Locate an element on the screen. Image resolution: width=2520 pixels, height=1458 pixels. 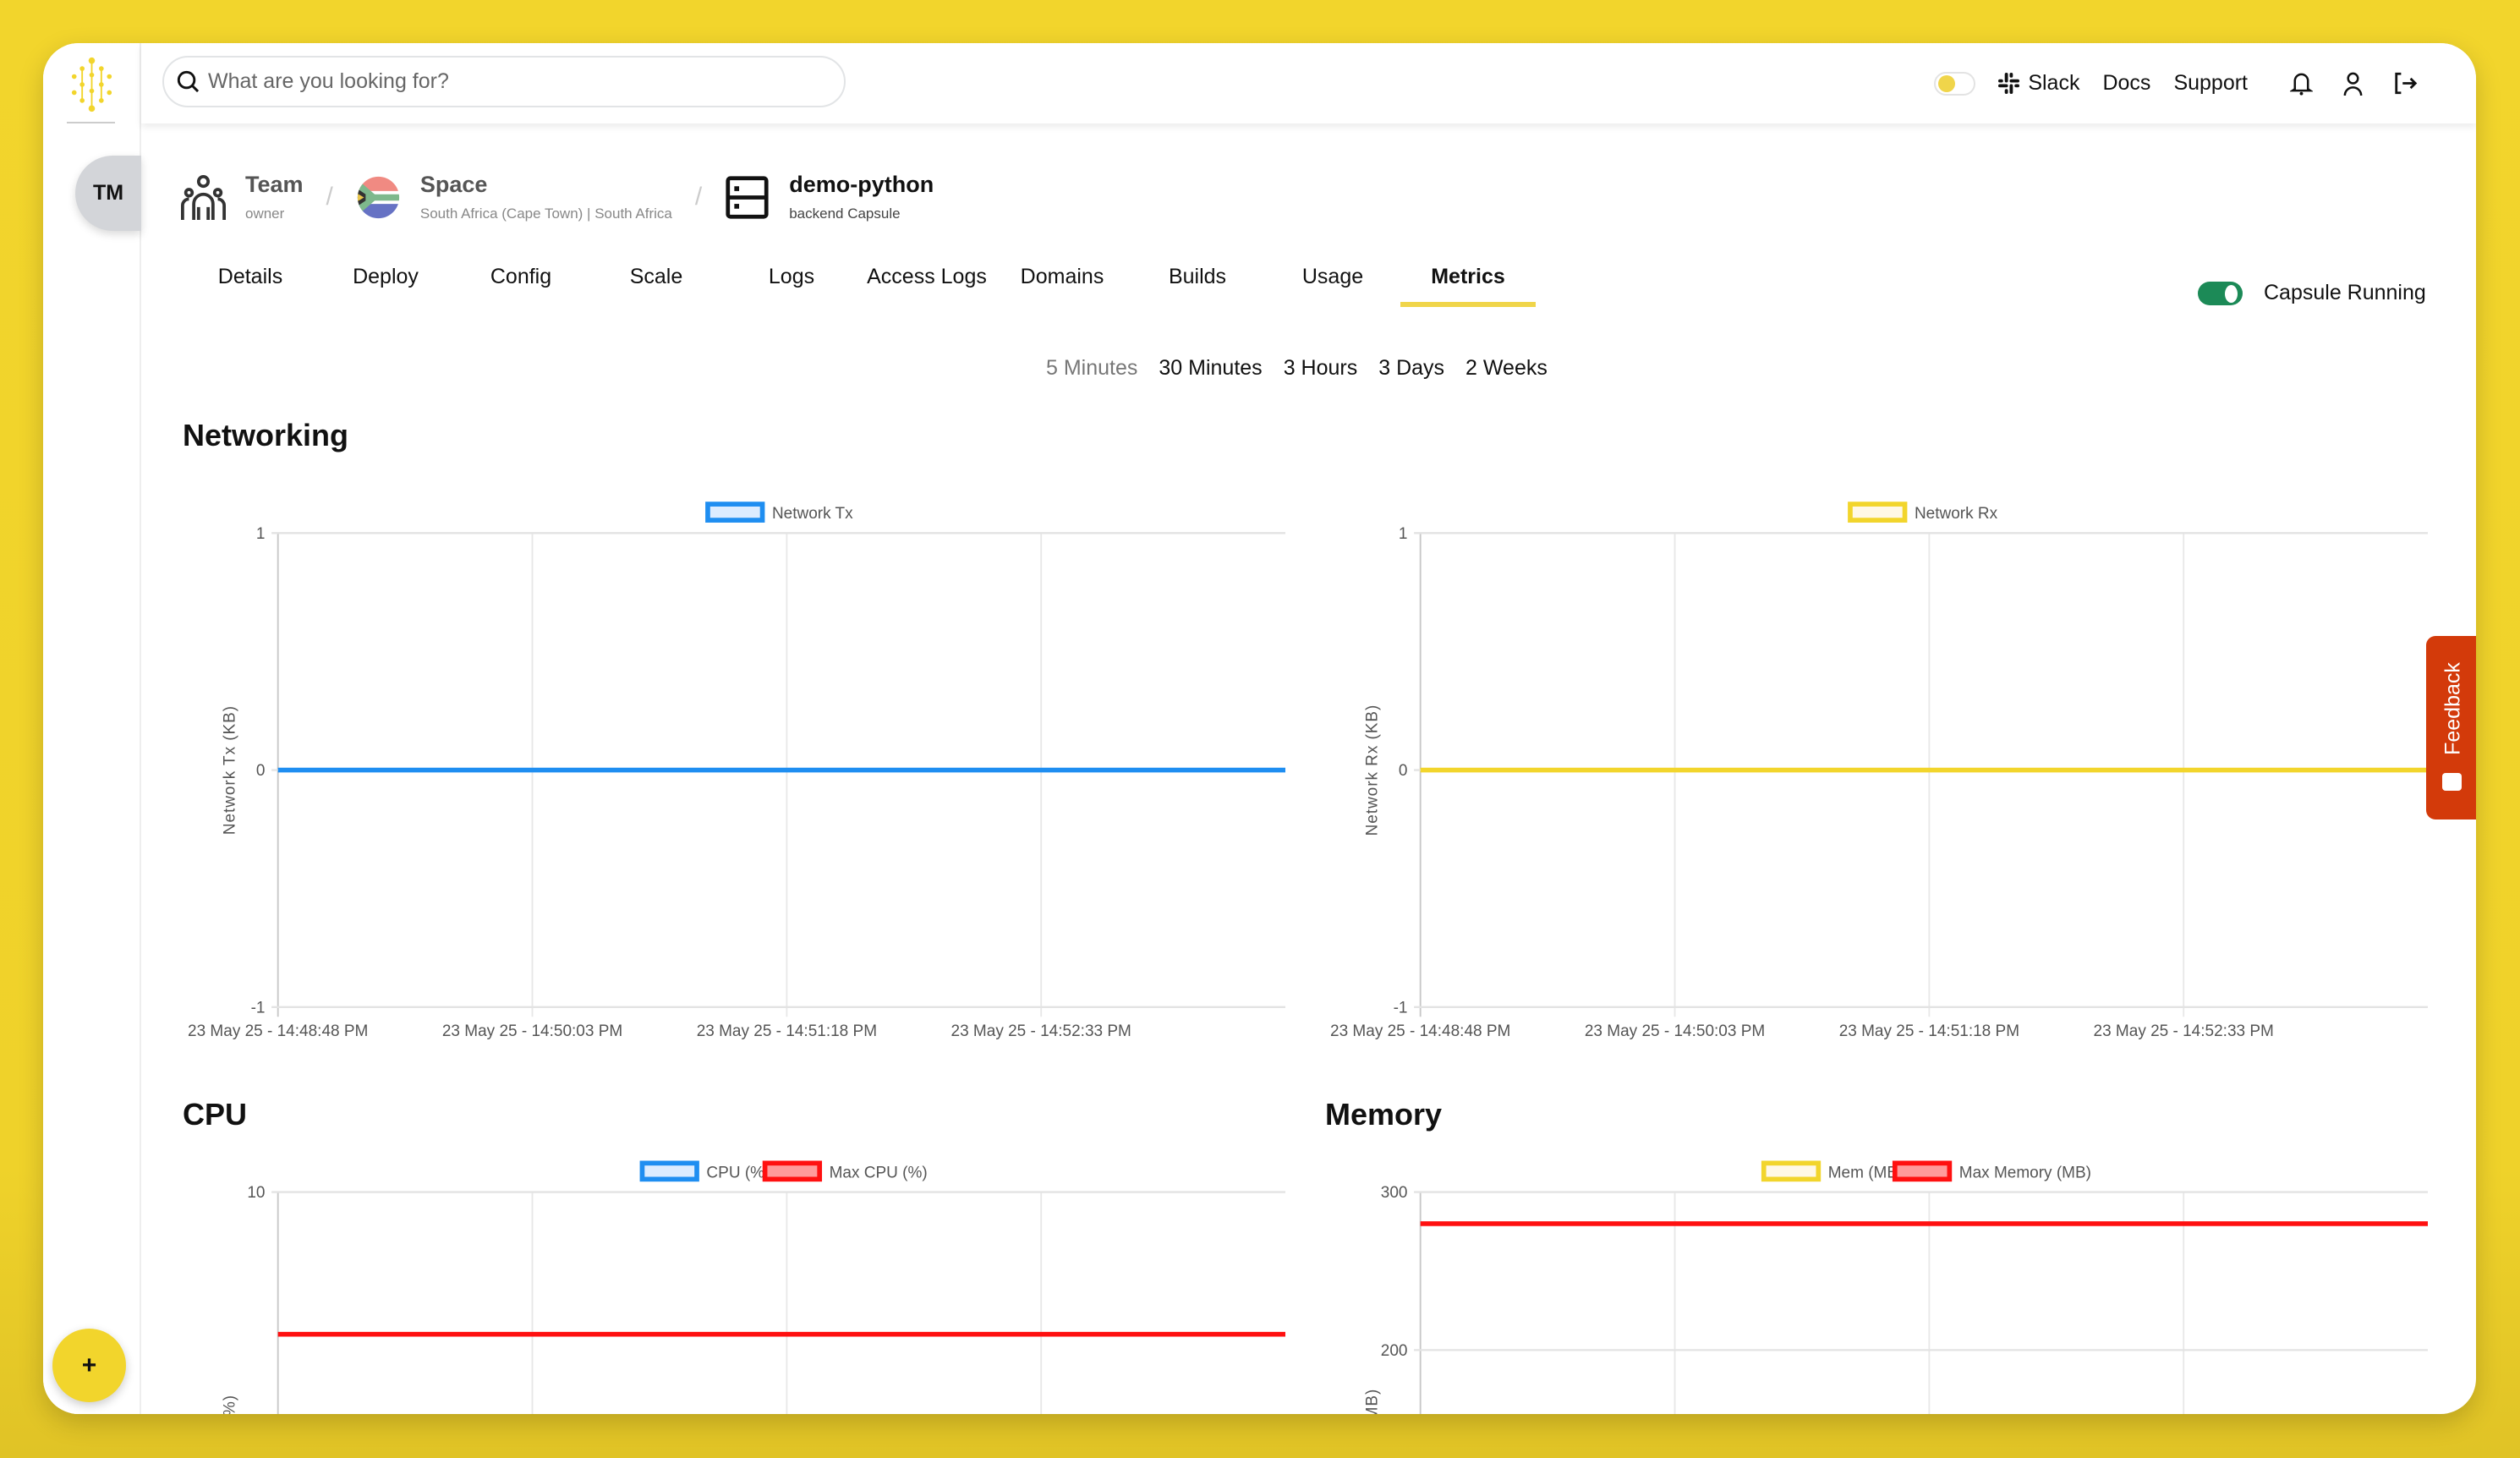
range-5-minutes: 5 Minutes is located at coordinates (1092, 368).